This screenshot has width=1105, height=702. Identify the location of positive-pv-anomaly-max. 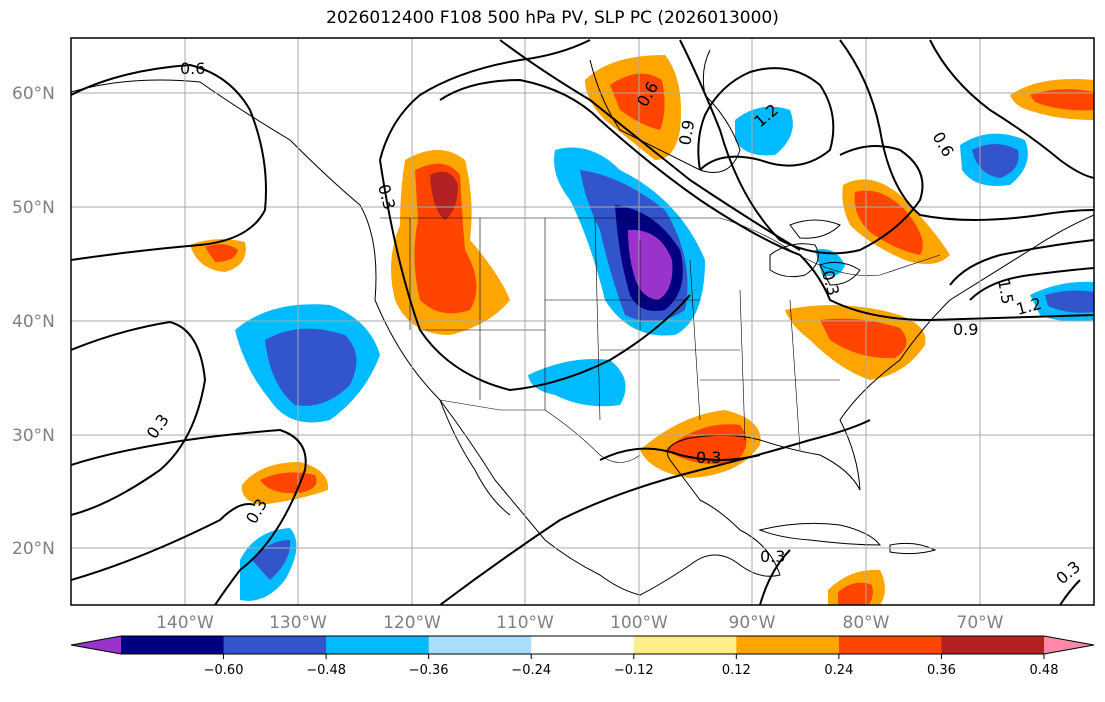
(444, 195).